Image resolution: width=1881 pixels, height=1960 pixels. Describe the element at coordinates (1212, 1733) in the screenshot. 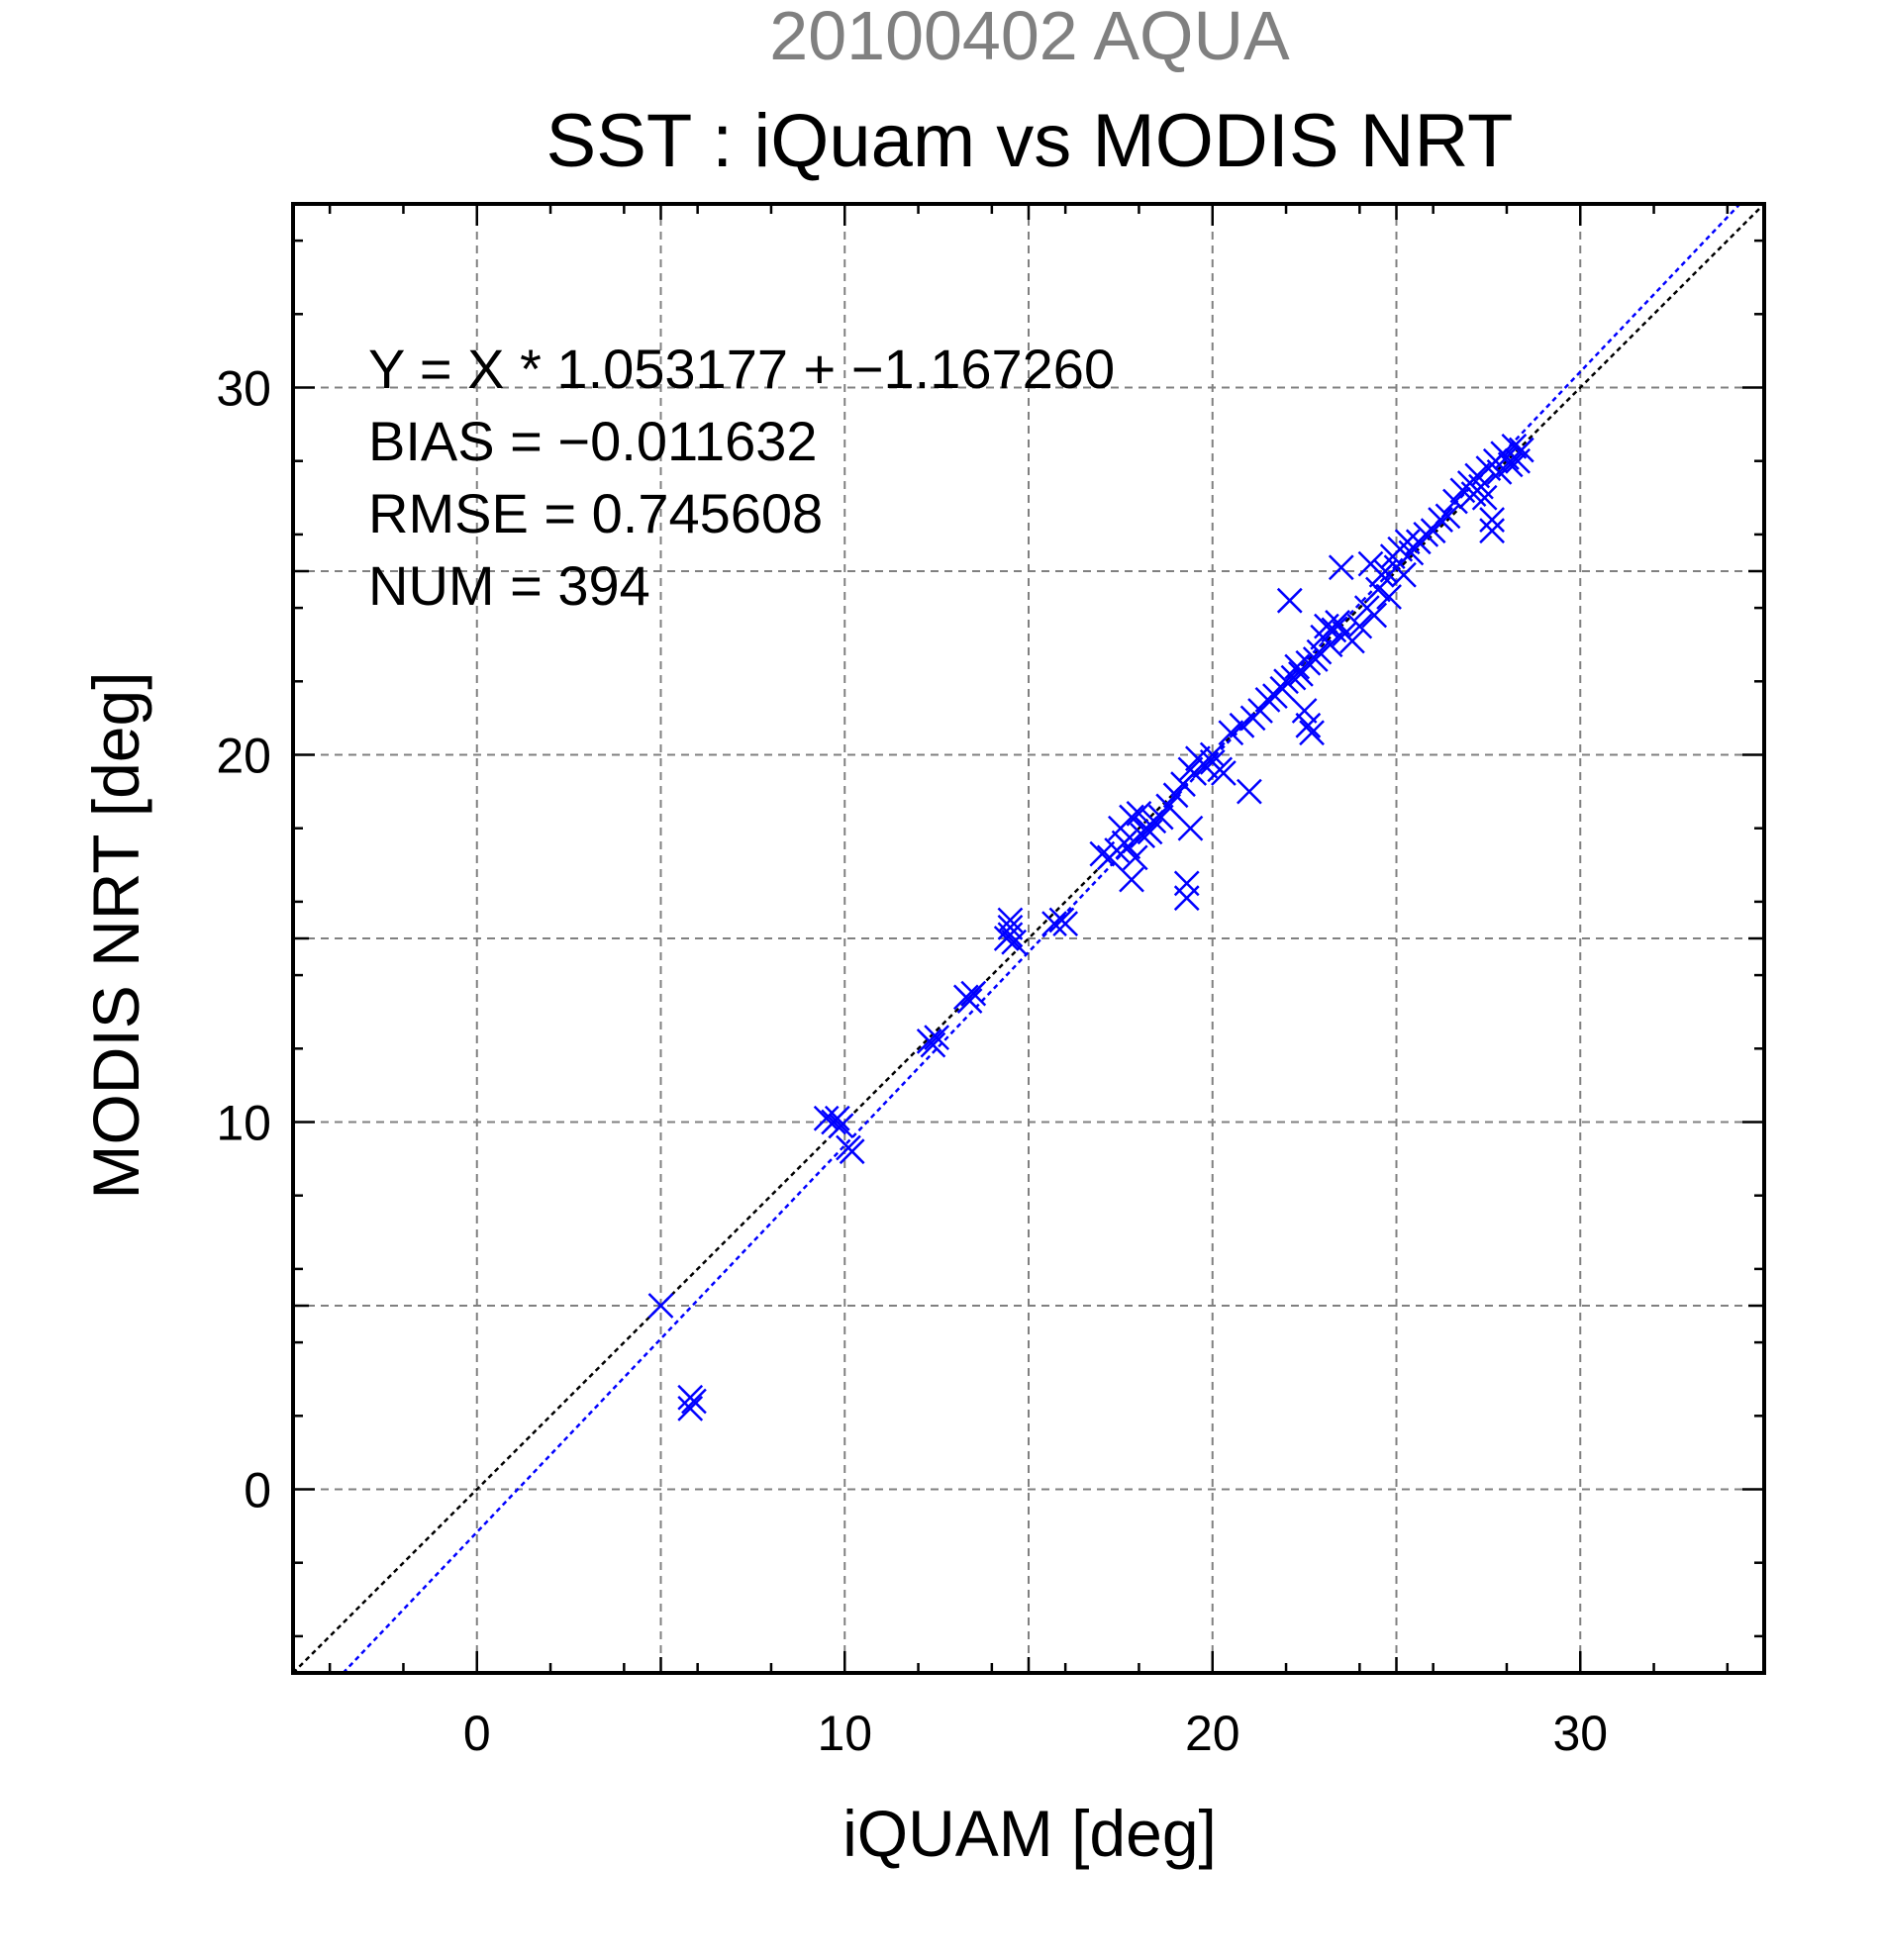

I see `x-tick-label: 20` at that location.